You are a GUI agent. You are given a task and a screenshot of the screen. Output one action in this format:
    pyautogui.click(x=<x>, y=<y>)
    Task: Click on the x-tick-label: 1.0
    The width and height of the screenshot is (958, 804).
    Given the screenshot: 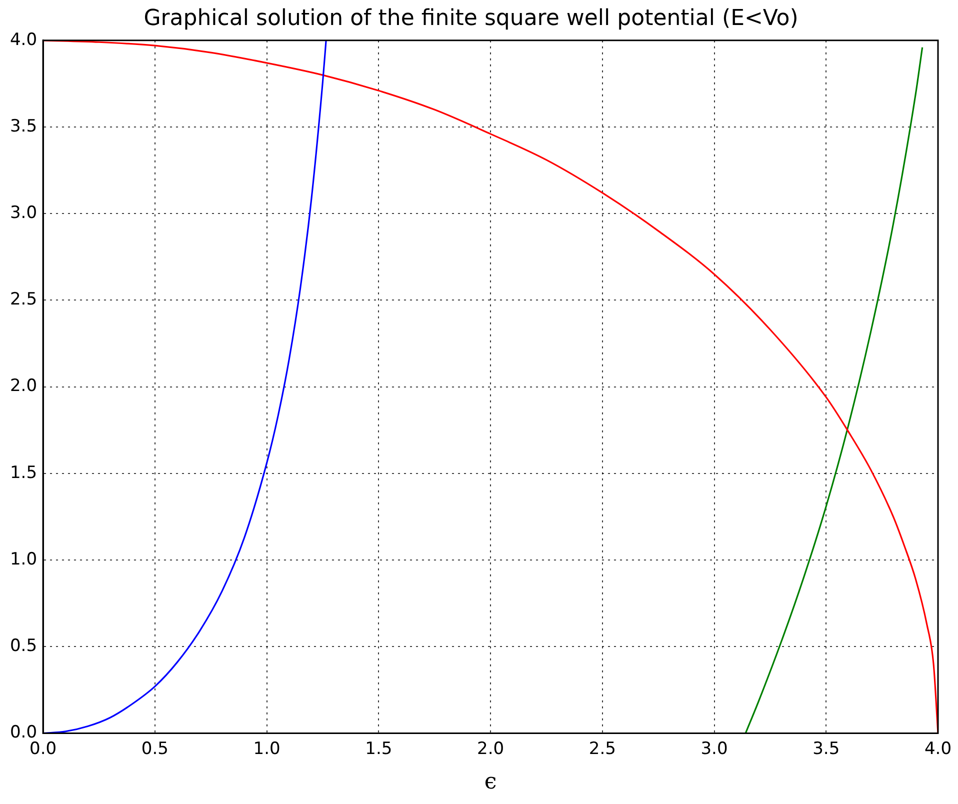 What is the action you would take?
    pyautogui.click(x=266, y=748)
    